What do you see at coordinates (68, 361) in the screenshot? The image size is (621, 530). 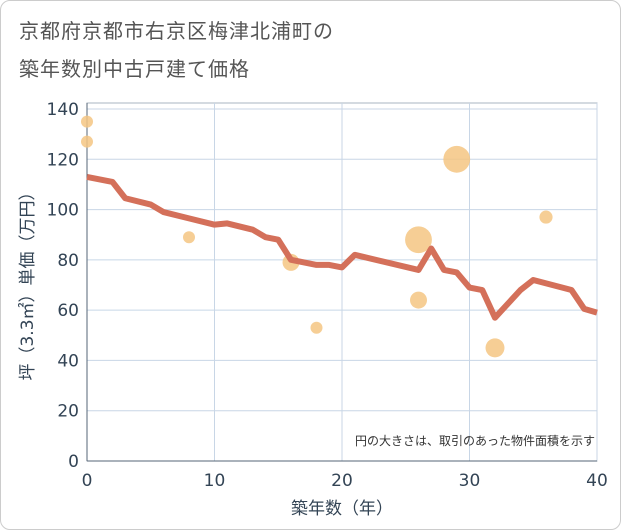 I see `y-tick-label: 40` at bounding box center [68, 361].